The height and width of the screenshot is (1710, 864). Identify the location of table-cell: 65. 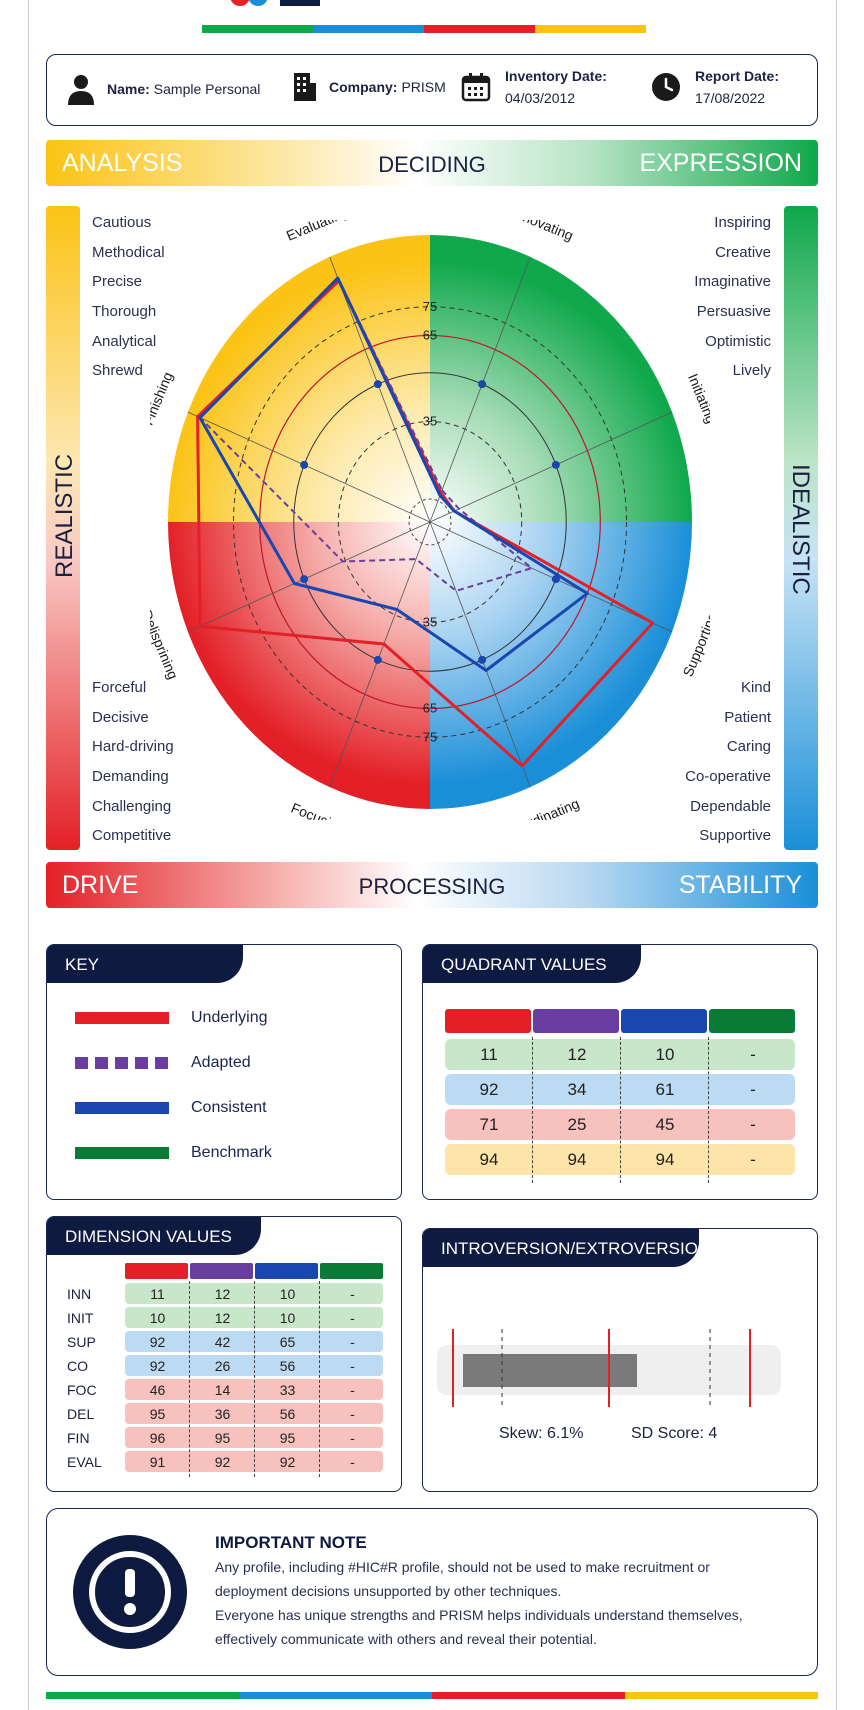
(287, 1342).